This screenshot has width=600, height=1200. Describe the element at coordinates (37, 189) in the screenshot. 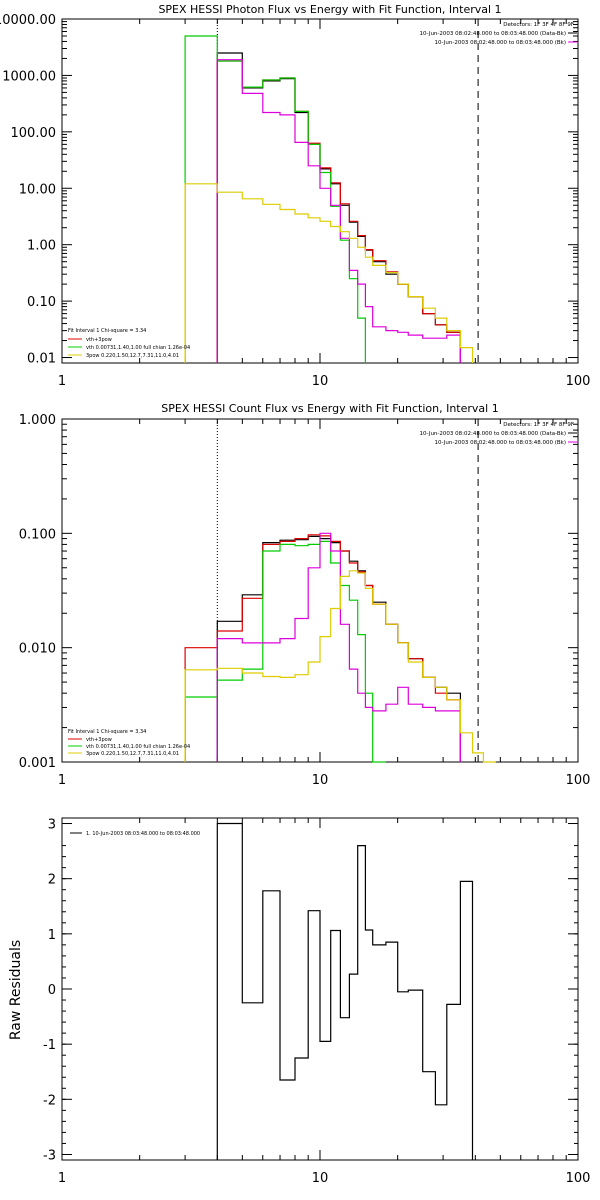

I see `y-tick-label: 10.00` at that location.